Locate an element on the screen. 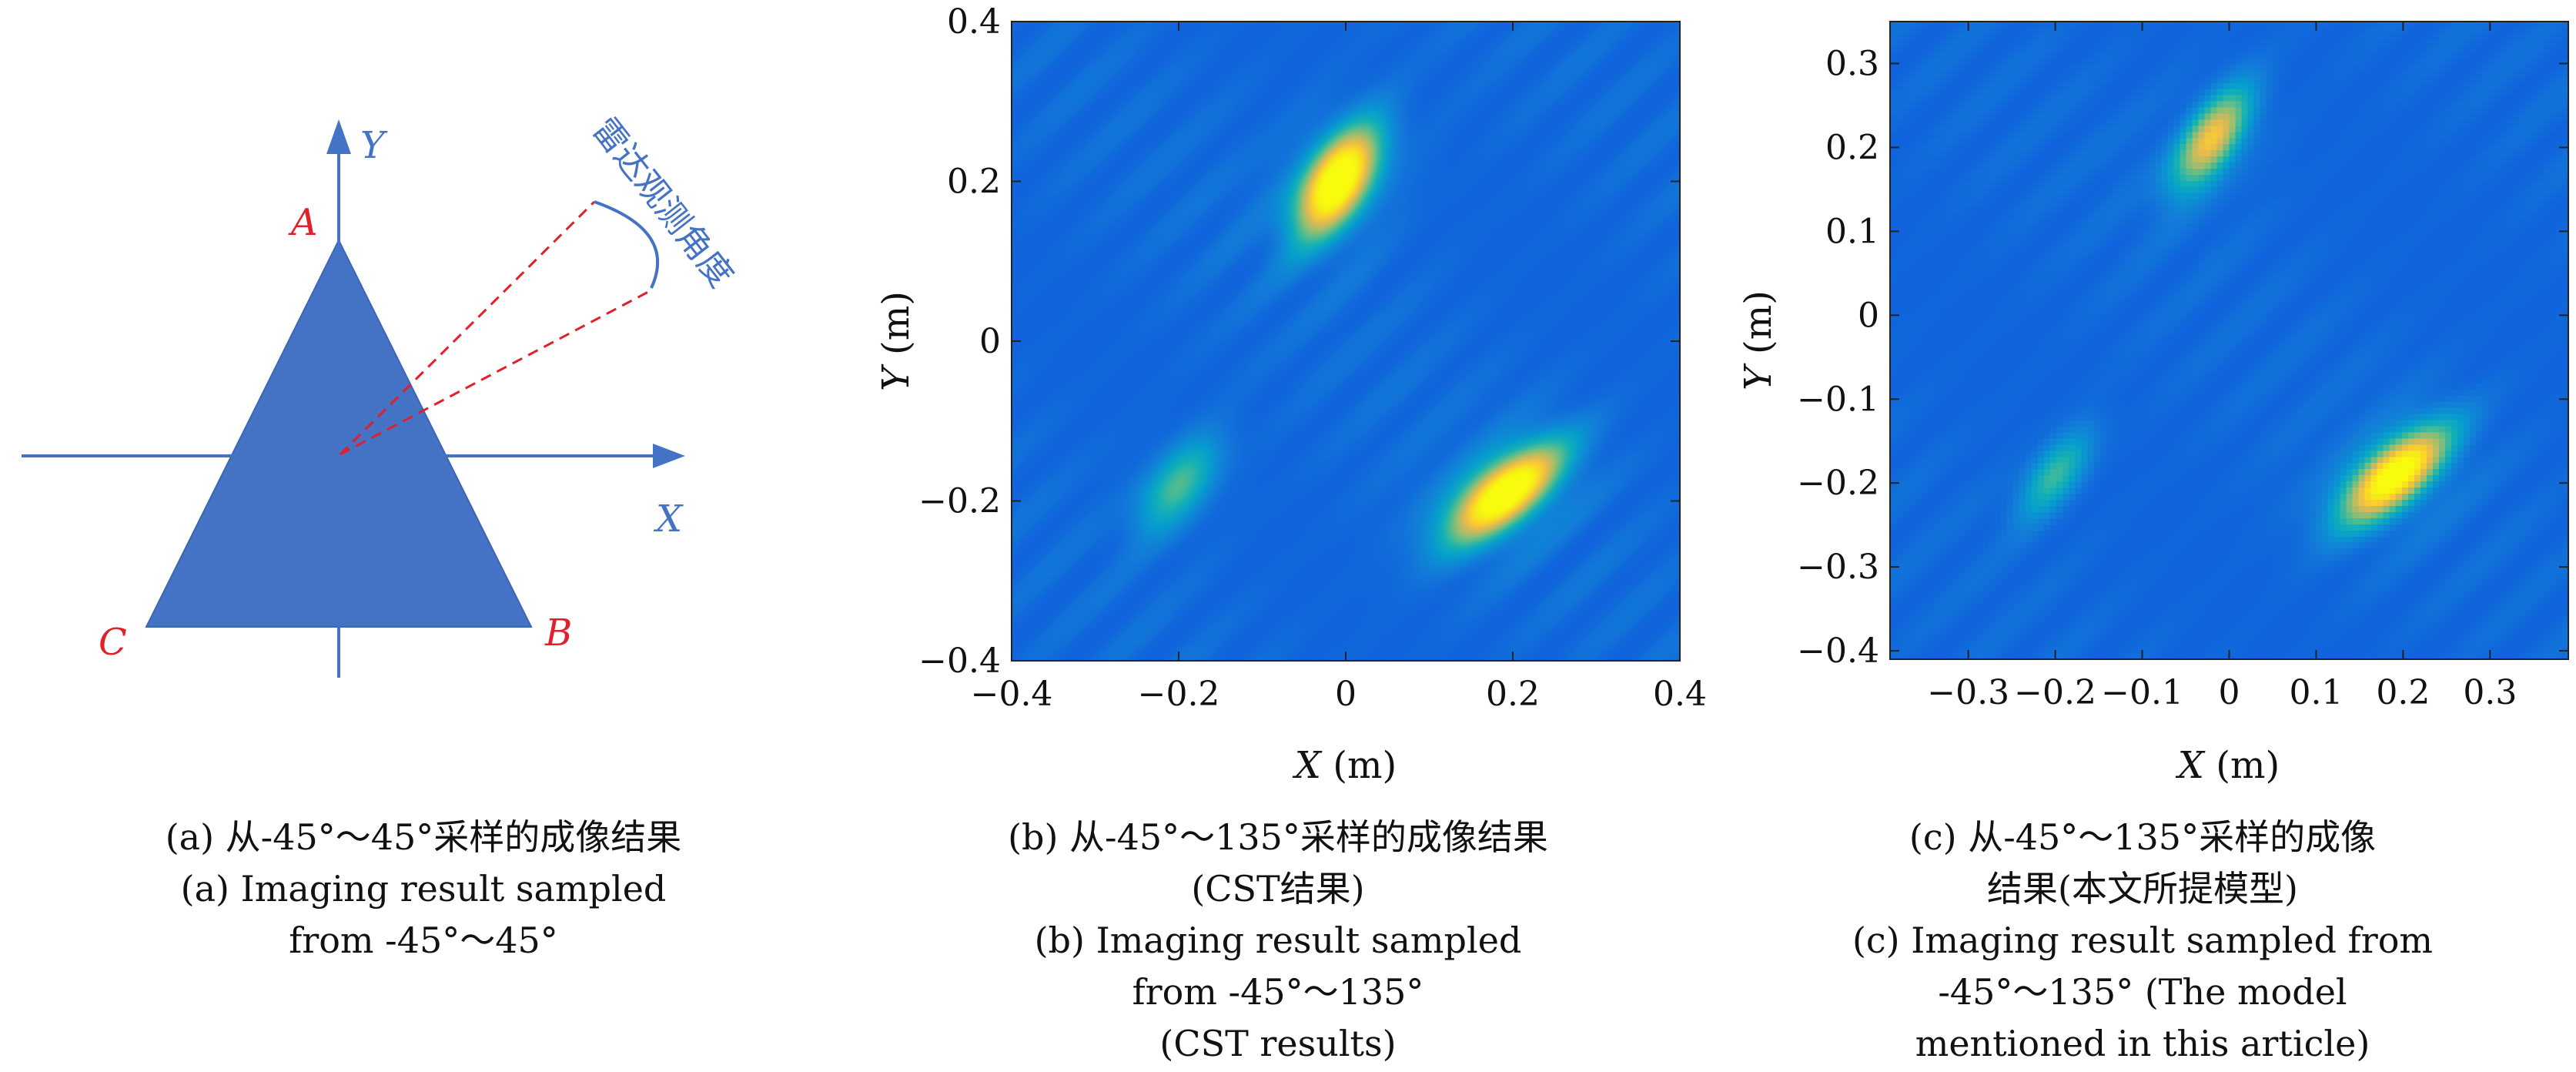  radar-ray-lower is located at coordinates (496, 373).